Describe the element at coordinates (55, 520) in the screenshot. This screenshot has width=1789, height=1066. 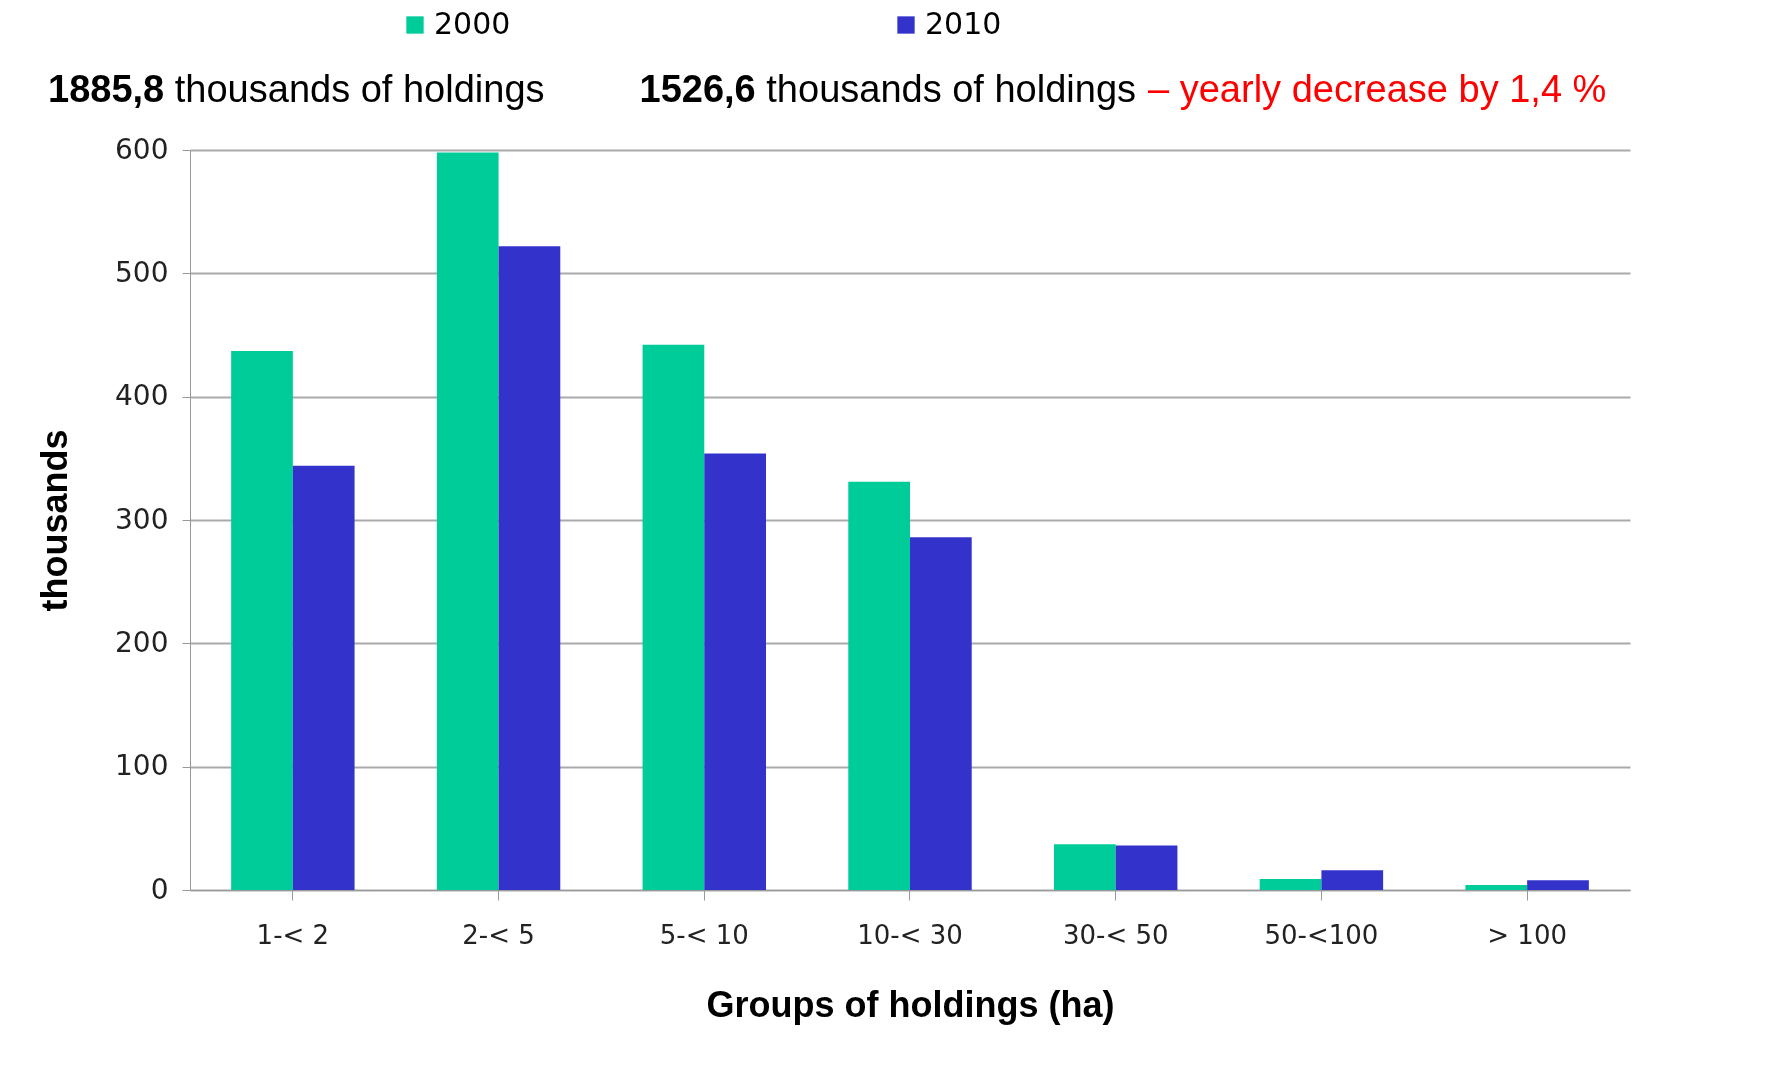
I see `y-axis-title: thousands` at that location.